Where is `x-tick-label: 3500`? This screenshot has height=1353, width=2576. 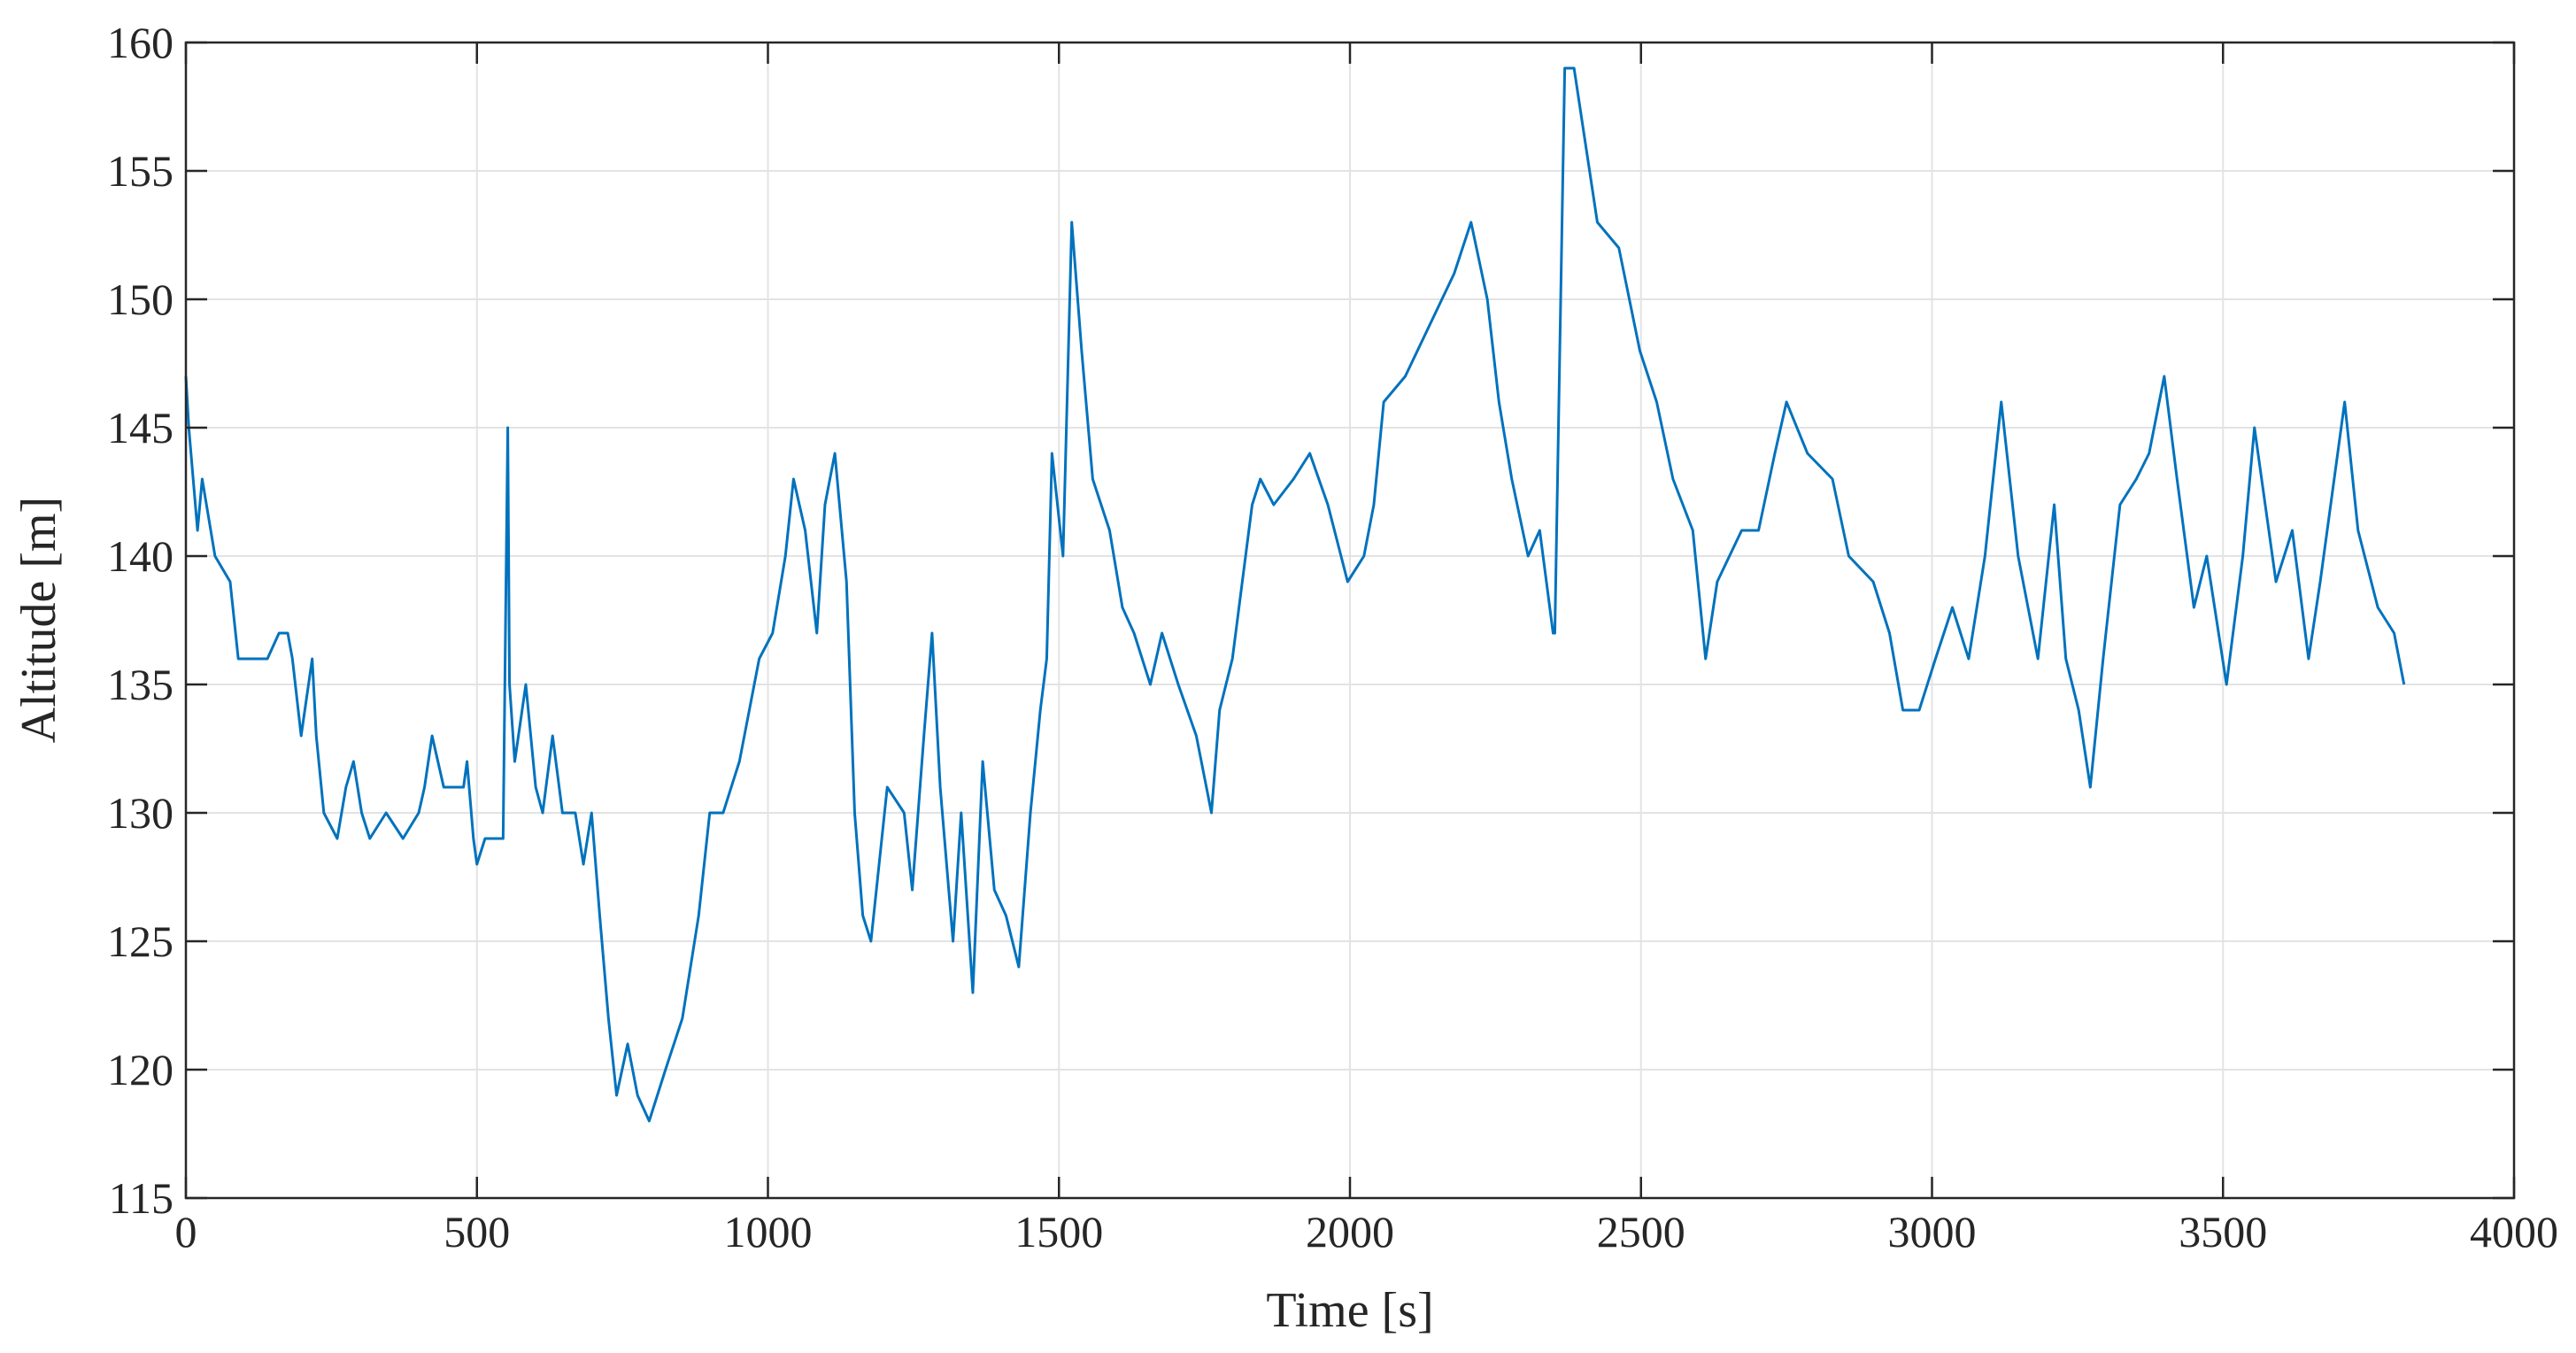 x-tick-label: 3500 is located at coordinates (2223, 1231).